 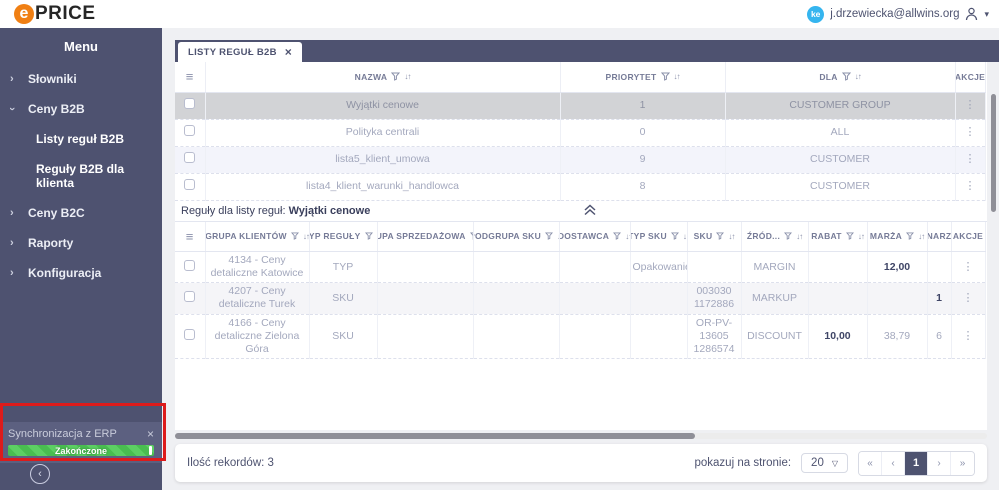 What do you see at coordinates (939, 463) in the screenshot?
I see `next-page-button: ›` at bounding box center [939, 463].